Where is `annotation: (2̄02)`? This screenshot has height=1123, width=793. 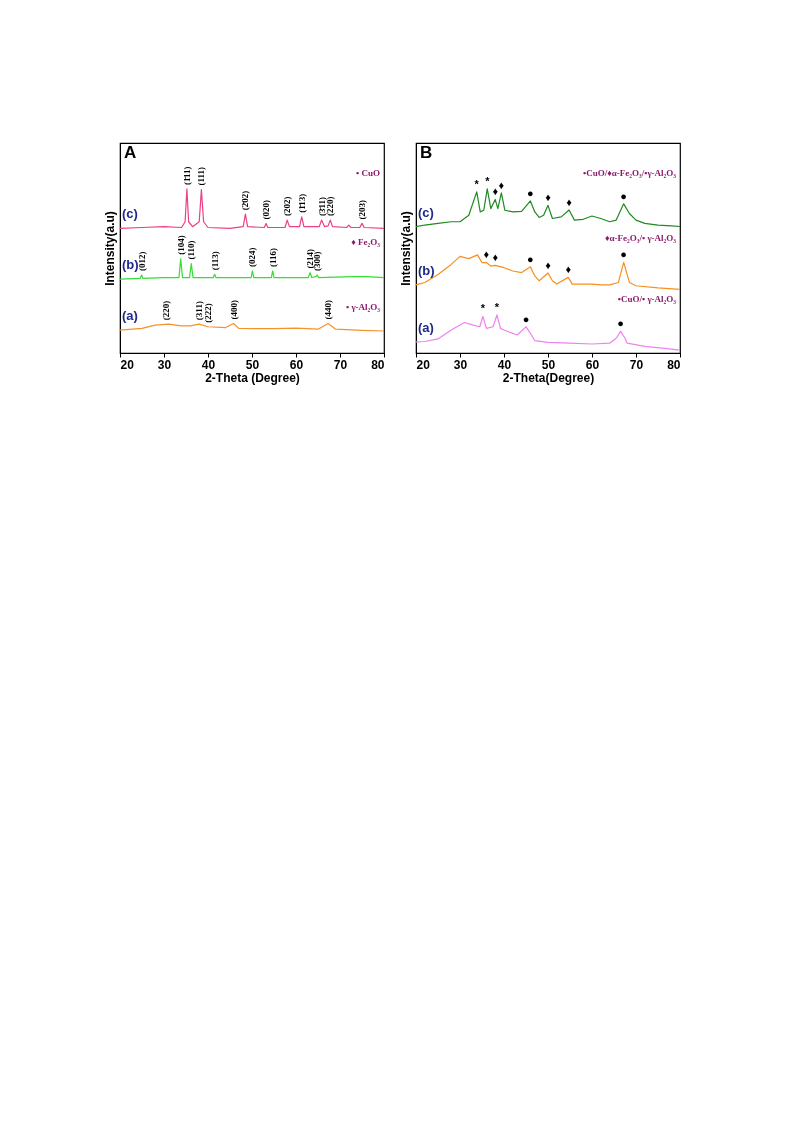
annotation: (2̄02) is located at coordinates (245, 200).